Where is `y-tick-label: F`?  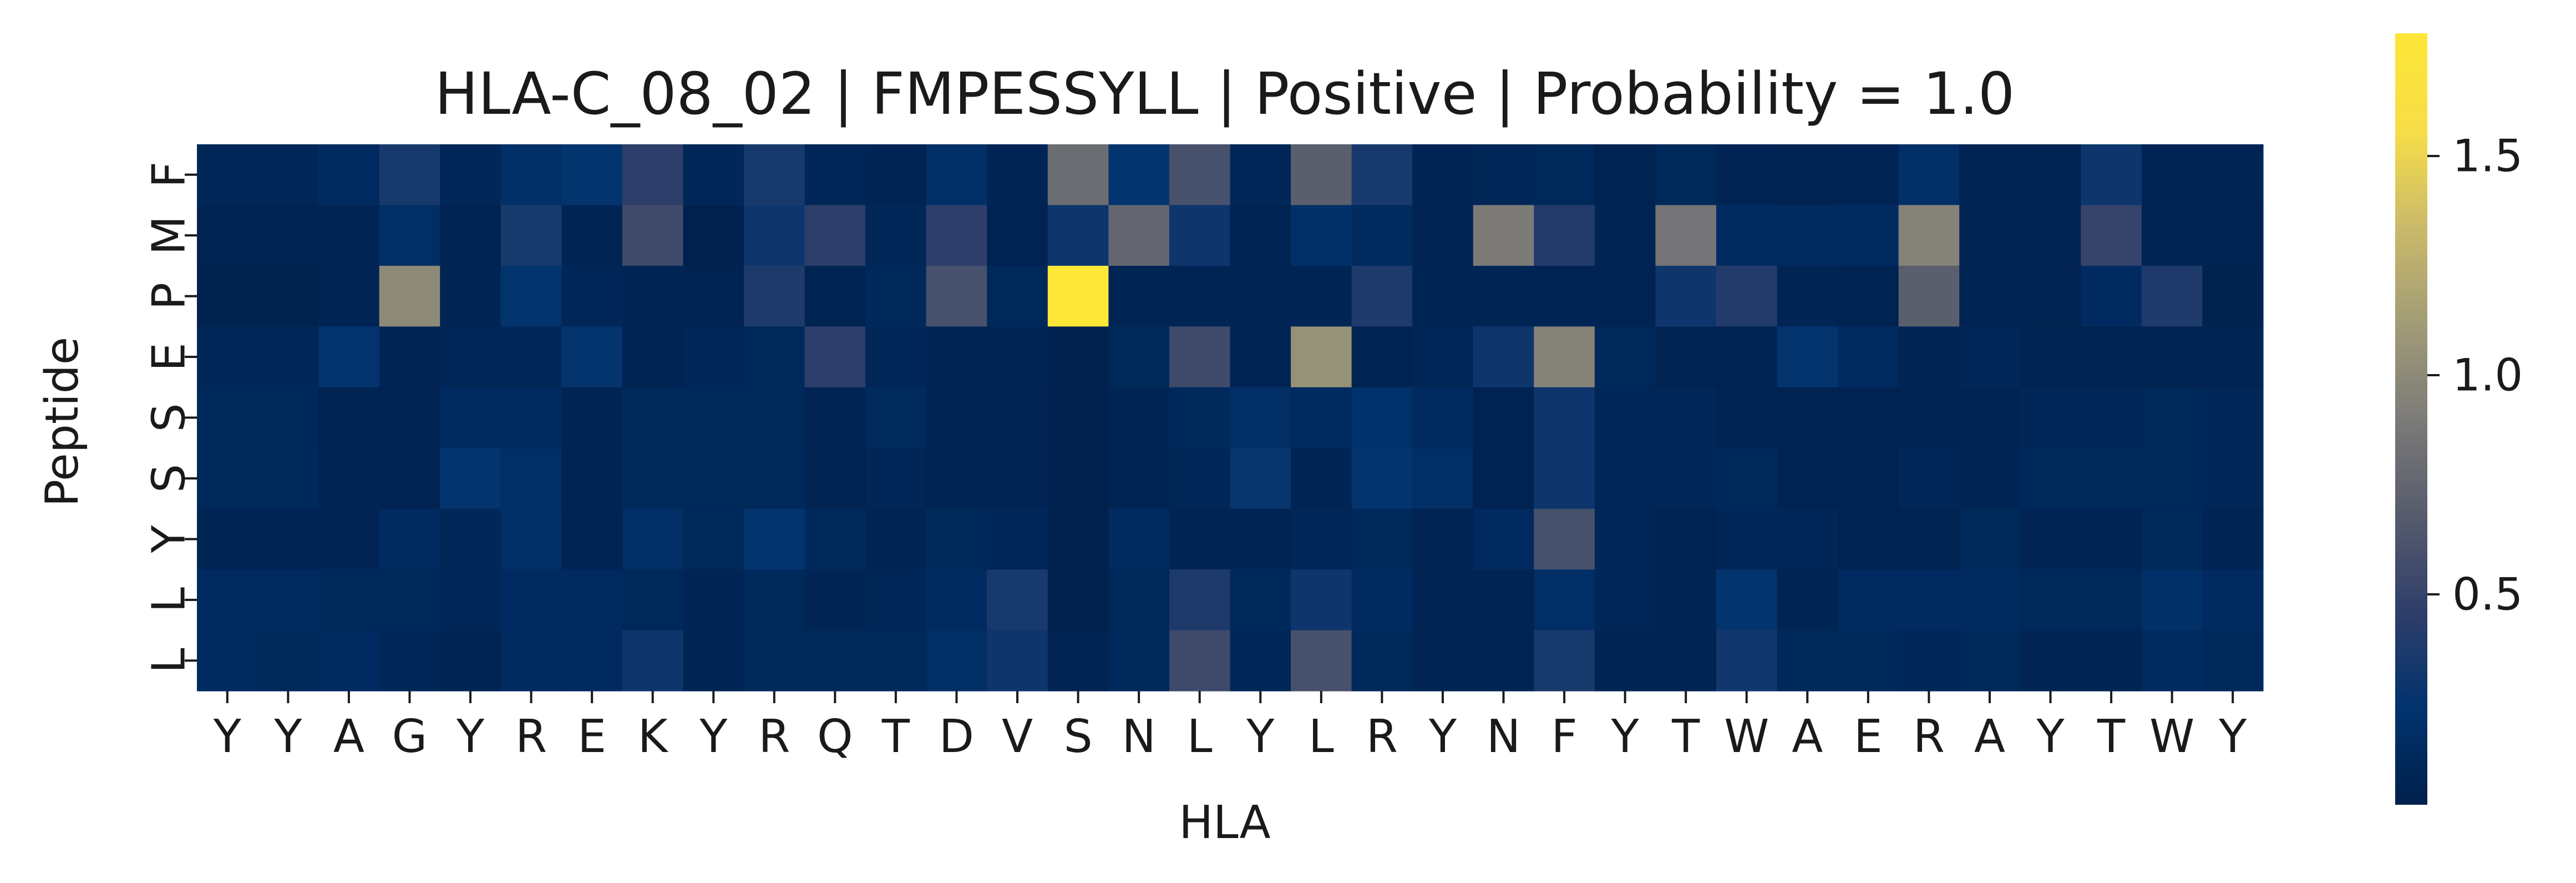
y-tick-label: F is located at coordinates (169, 175).